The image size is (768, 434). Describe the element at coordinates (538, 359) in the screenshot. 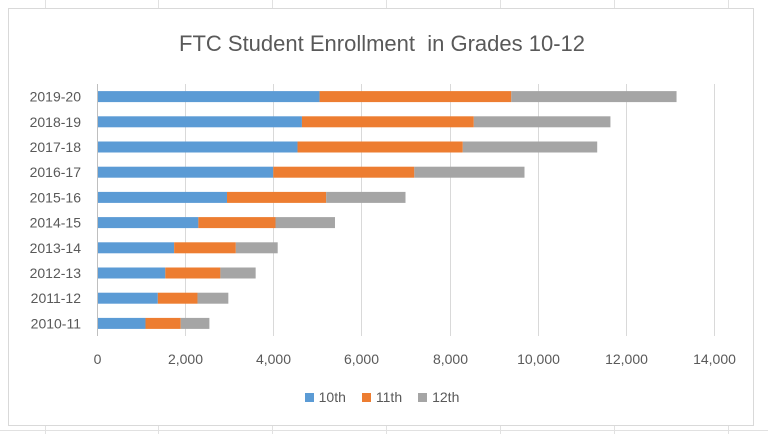

I see `x-tick-label: 10,000` at that location.